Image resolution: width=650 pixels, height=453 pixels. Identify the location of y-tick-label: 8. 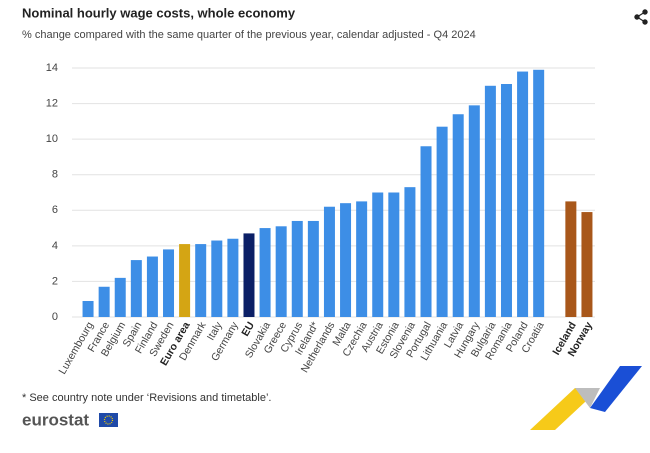
(55, 175).